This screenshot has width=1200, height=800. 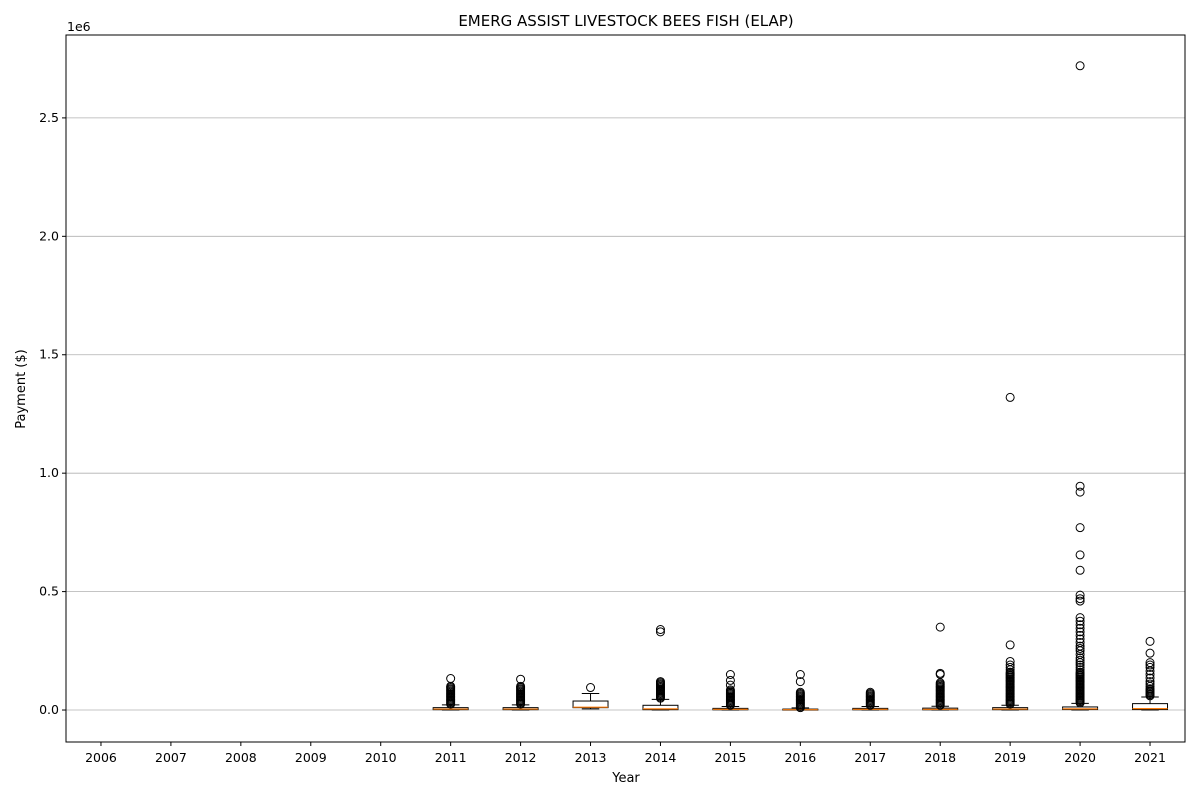 What do you see at coordinates (1080, 757) in the screenshot?
I see `x-tick-label: 2020` at bounding box center [1080, 757].